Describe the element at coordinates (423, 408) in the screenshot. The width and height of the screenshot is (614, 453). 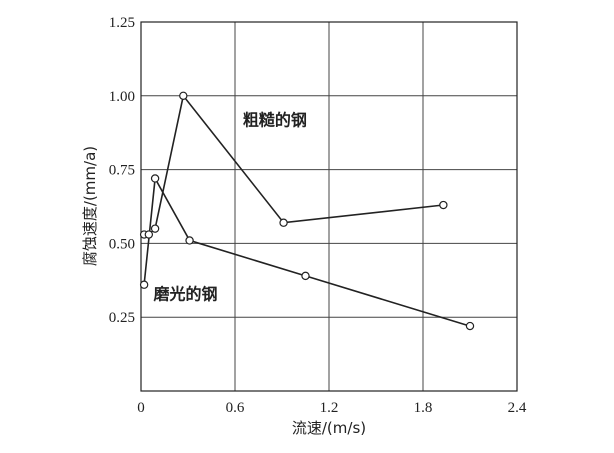
I see `x-tick-label: 1.8` at that location.